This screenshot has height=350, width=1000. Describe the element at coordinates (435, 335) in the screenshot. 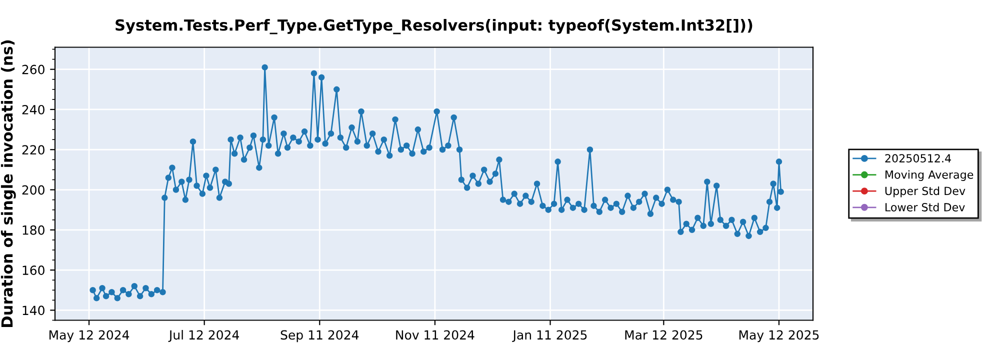

I see `x-tick-label: Nov 11 2024` at that location.